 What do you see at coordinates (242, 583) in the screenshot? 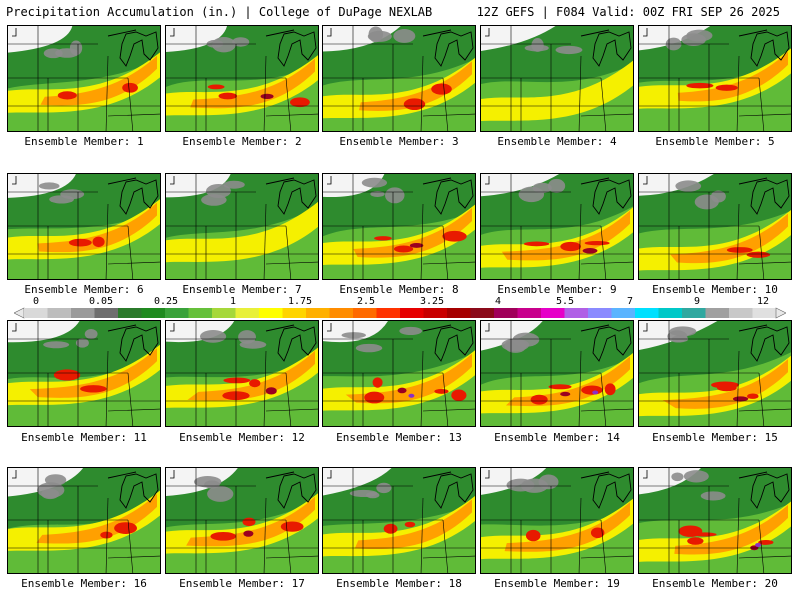
I see `ensemble-member-label: Ensemble Member: 17` at bounding box center [242, 583].